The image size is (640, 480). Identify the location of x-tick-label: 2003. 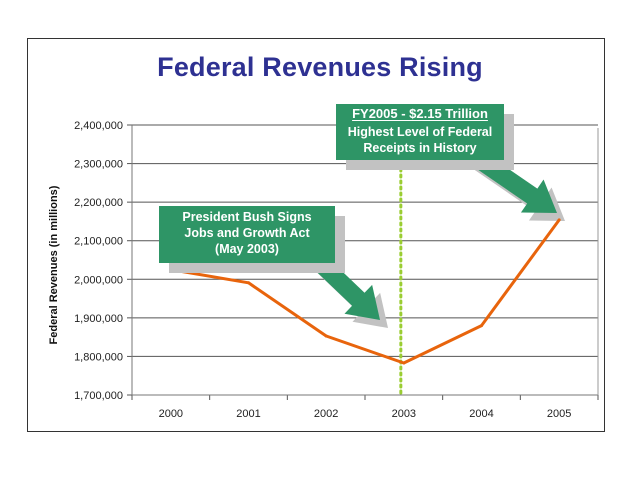
(404, 414).